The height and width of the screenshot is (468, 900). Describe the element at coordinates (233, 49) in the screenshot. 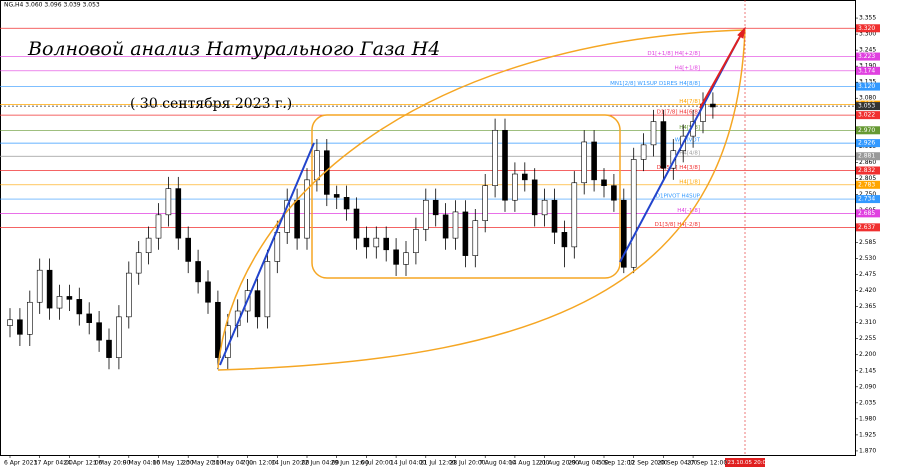

I see `chart-title: Волновой анализ Натурального Газа H4` at that location.